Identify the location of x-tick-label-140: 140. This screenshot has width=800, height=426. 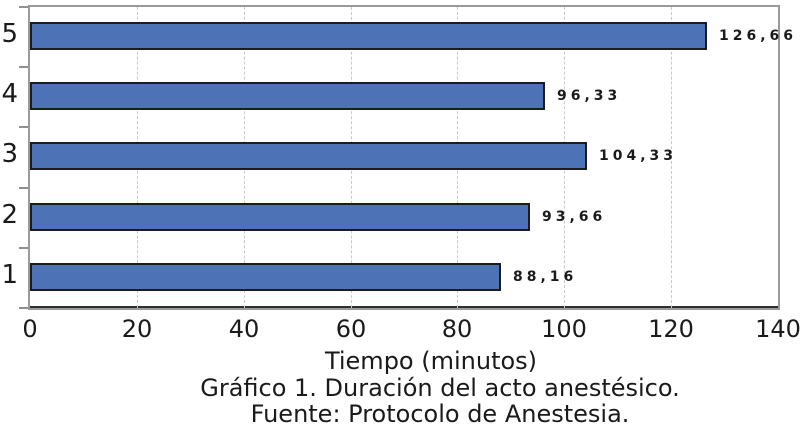
(777, 329).